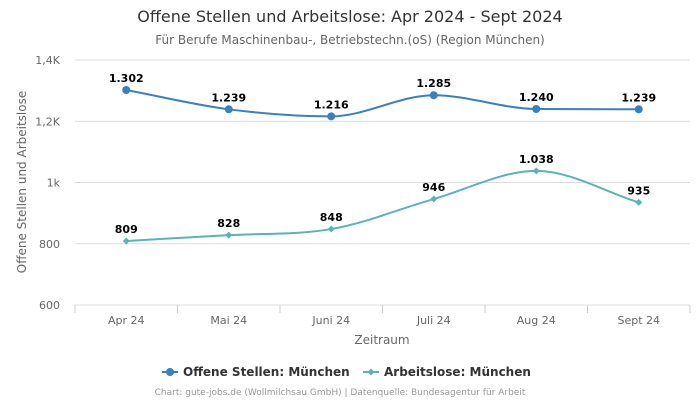 This screenshot has height=400, width=700. What do you see at coordinates (536, 159) in the screenshot?
I see `data-label: 1.038` at bounding box center [536, 159].